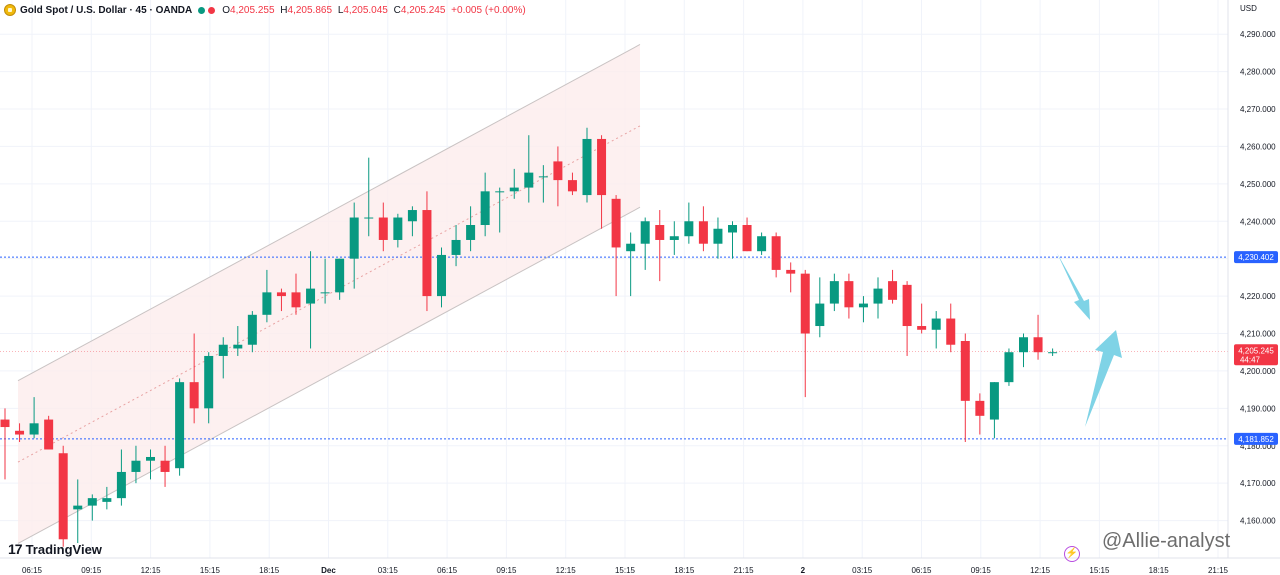 The width and height of the screenshot is (1280, 575). What do you see at coordinates (1258, 408) in the screenshot?
I see `price-tick-label: 4,190.000` at bounding box center [1258, 408].